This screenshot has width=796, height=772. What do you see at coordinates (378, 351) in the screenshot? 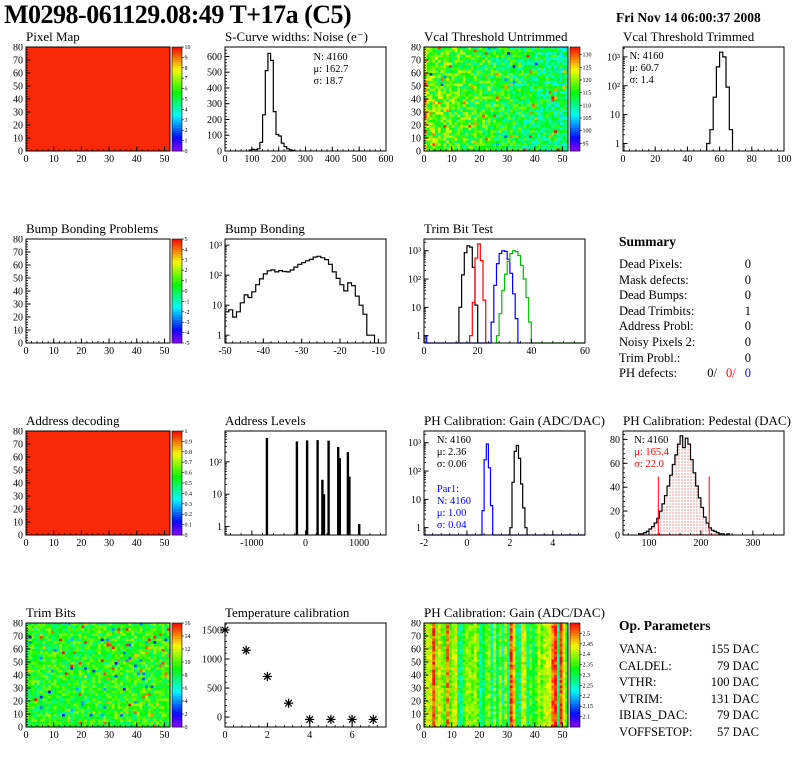
I see `svg-text: -10` at bounding box center [378, 351].